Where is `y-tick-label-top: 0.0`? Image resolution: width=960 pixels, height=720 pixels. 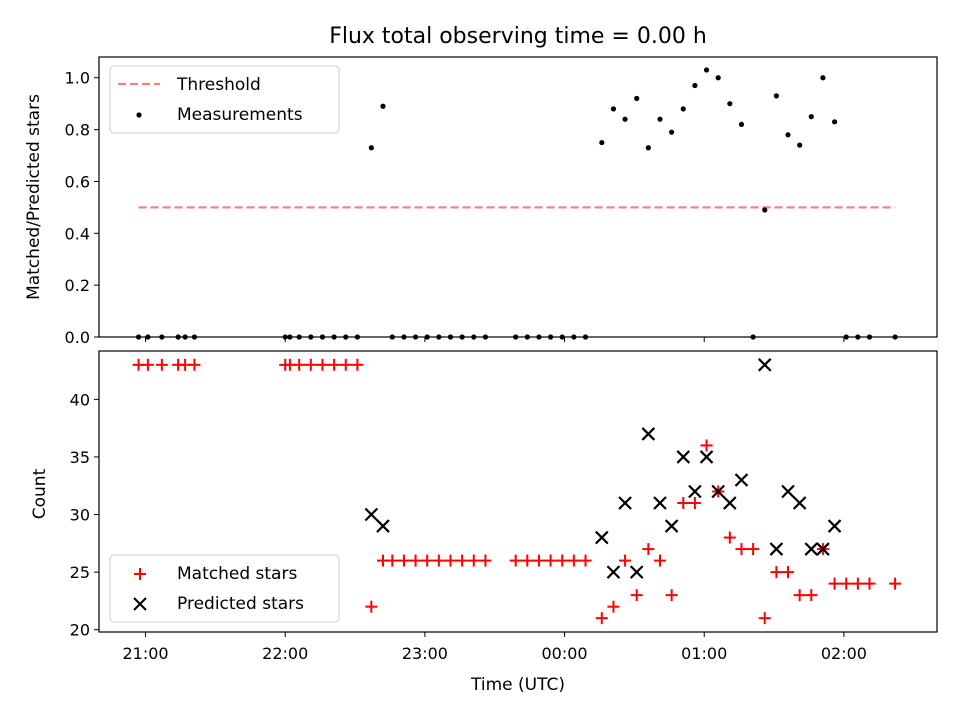 y-tick-label-top: 0.0 is located at coordinates (77, 337).